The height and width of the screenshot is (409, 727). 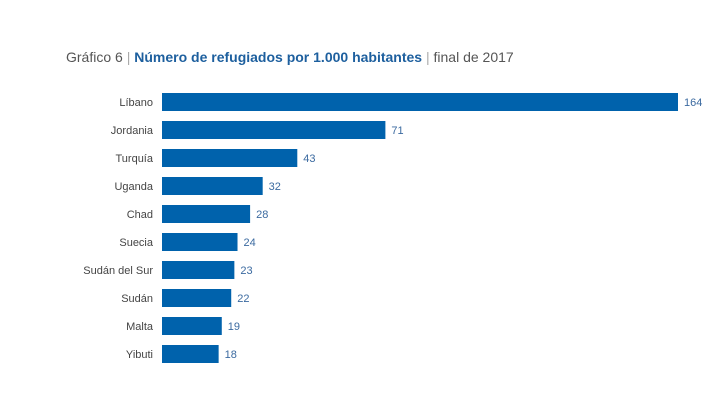 What do you see at coordinates (136, 243) in the screenshot?
I see `category-label: Suecia` at bounding box center [136, 243].